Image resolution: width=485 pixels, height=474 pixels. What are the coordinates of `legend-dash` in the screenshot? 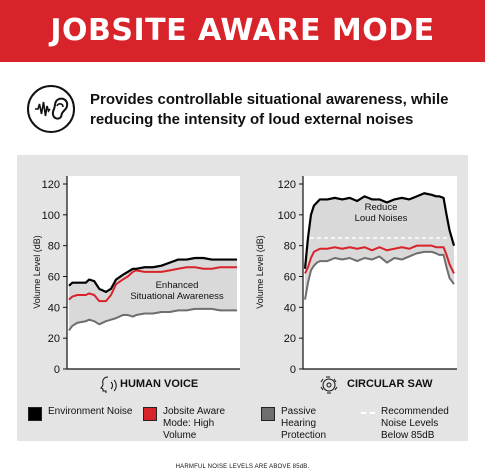 It's located at (368, 413).